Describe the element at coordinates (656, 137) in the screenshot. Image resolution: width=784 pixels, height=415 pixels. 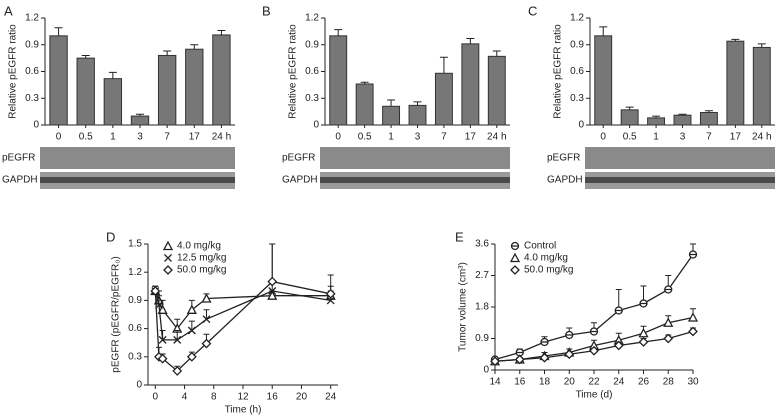
I see `x-tick-label: 1` at that location.